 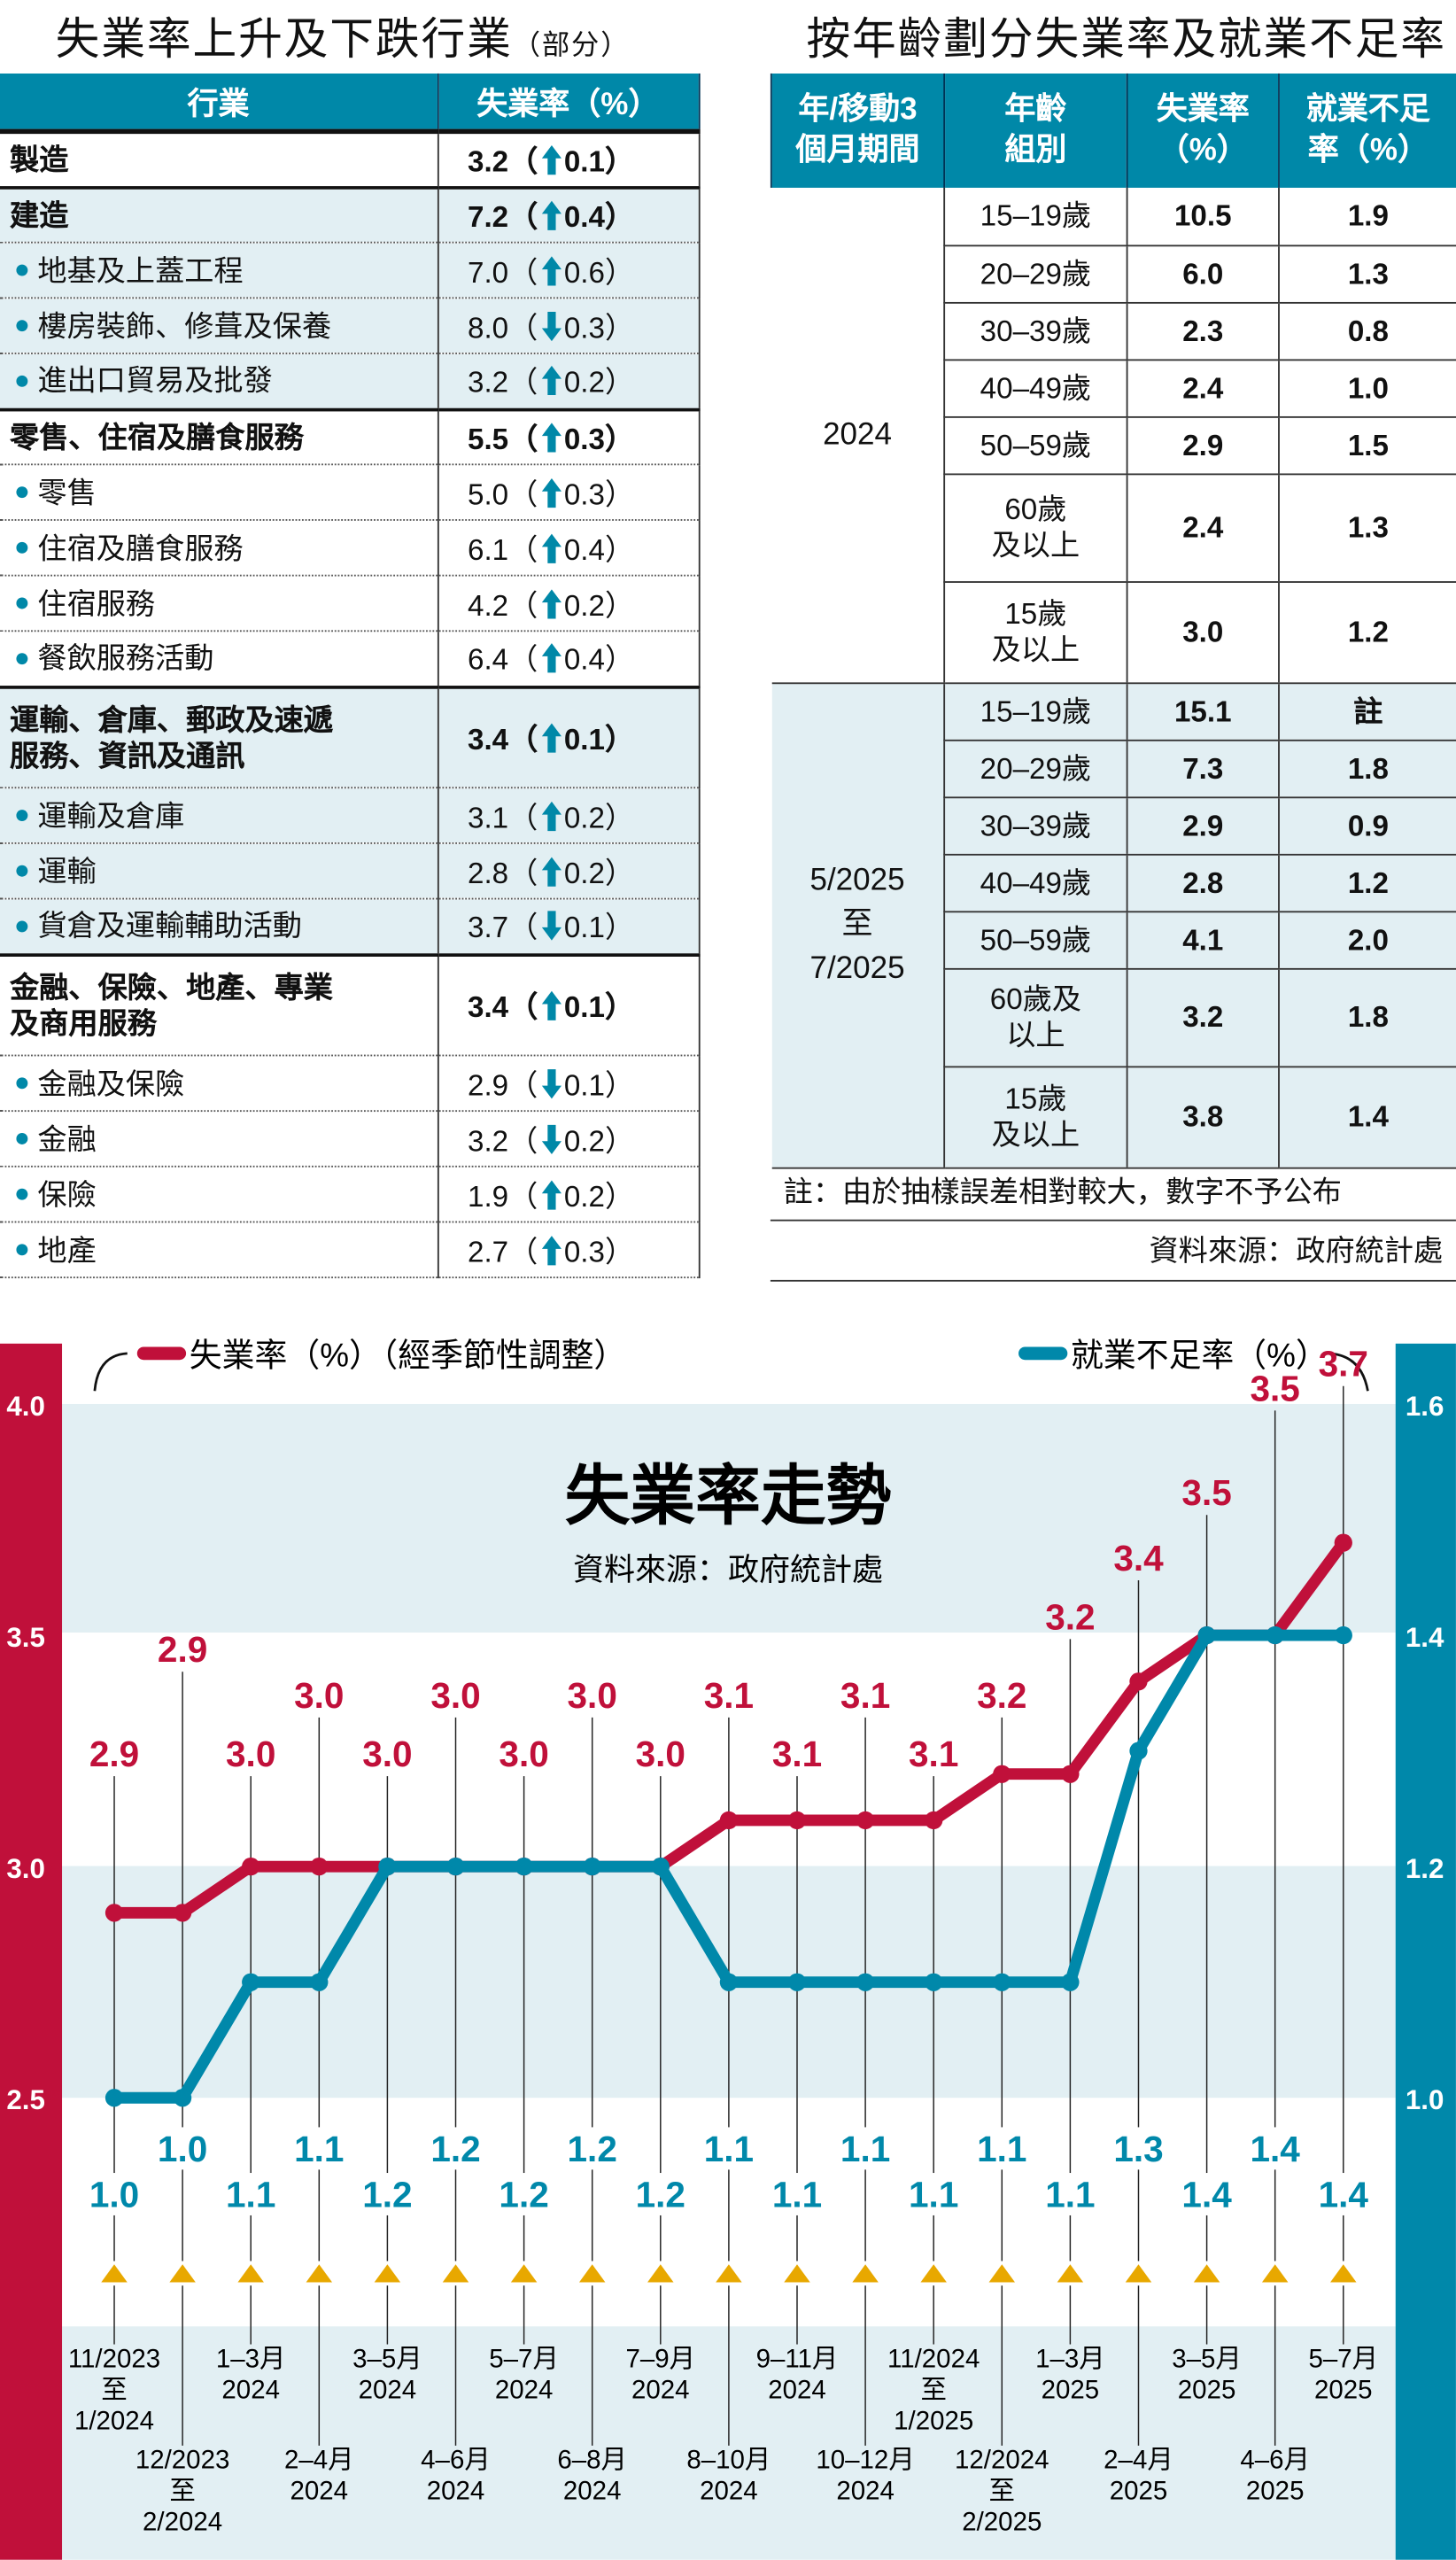 What do you see at coordinates (1035, 130) in the screenshot?
I see `column-header: 年齡 組別` at bounding box center [1035, 130].